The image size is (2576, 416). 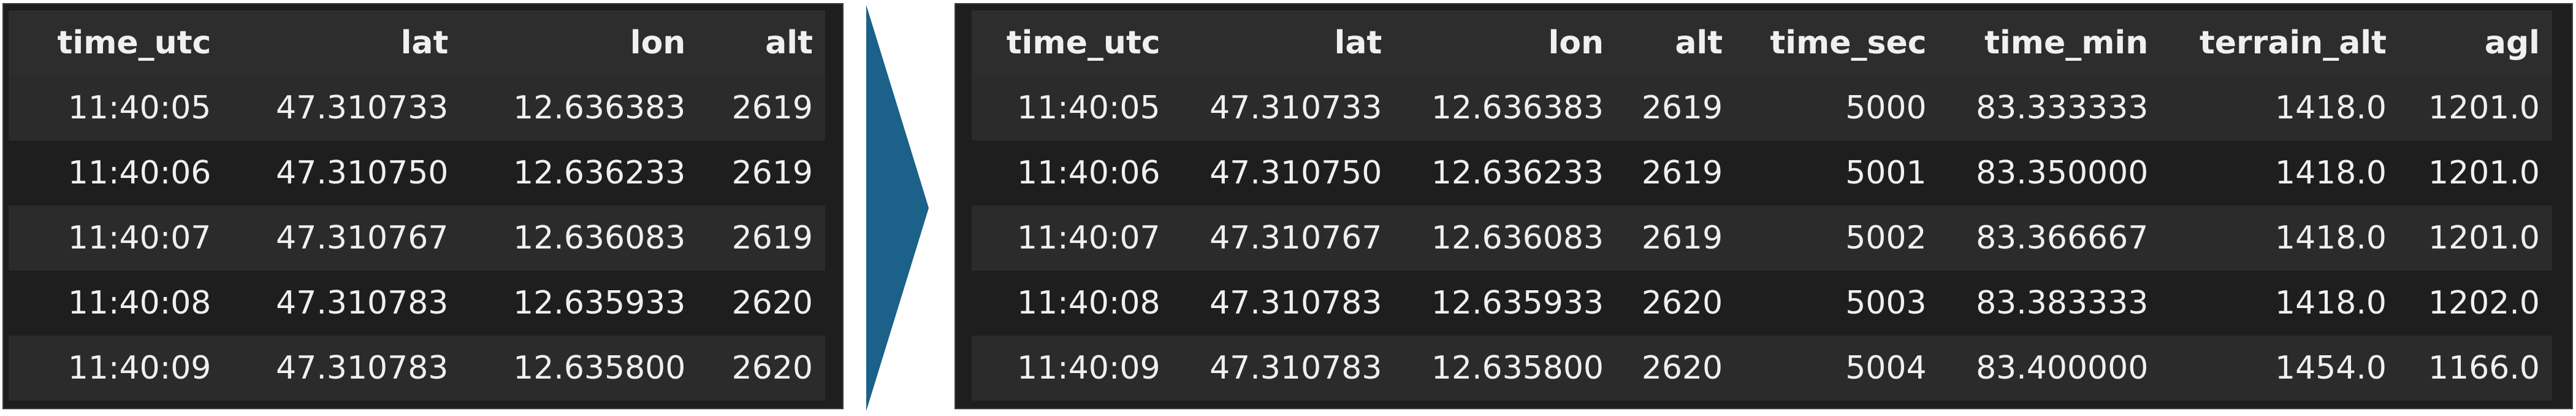 I want to click on table-row: 11:40:07 47.310767 12.636083 2619, so click(x=417, y=238).